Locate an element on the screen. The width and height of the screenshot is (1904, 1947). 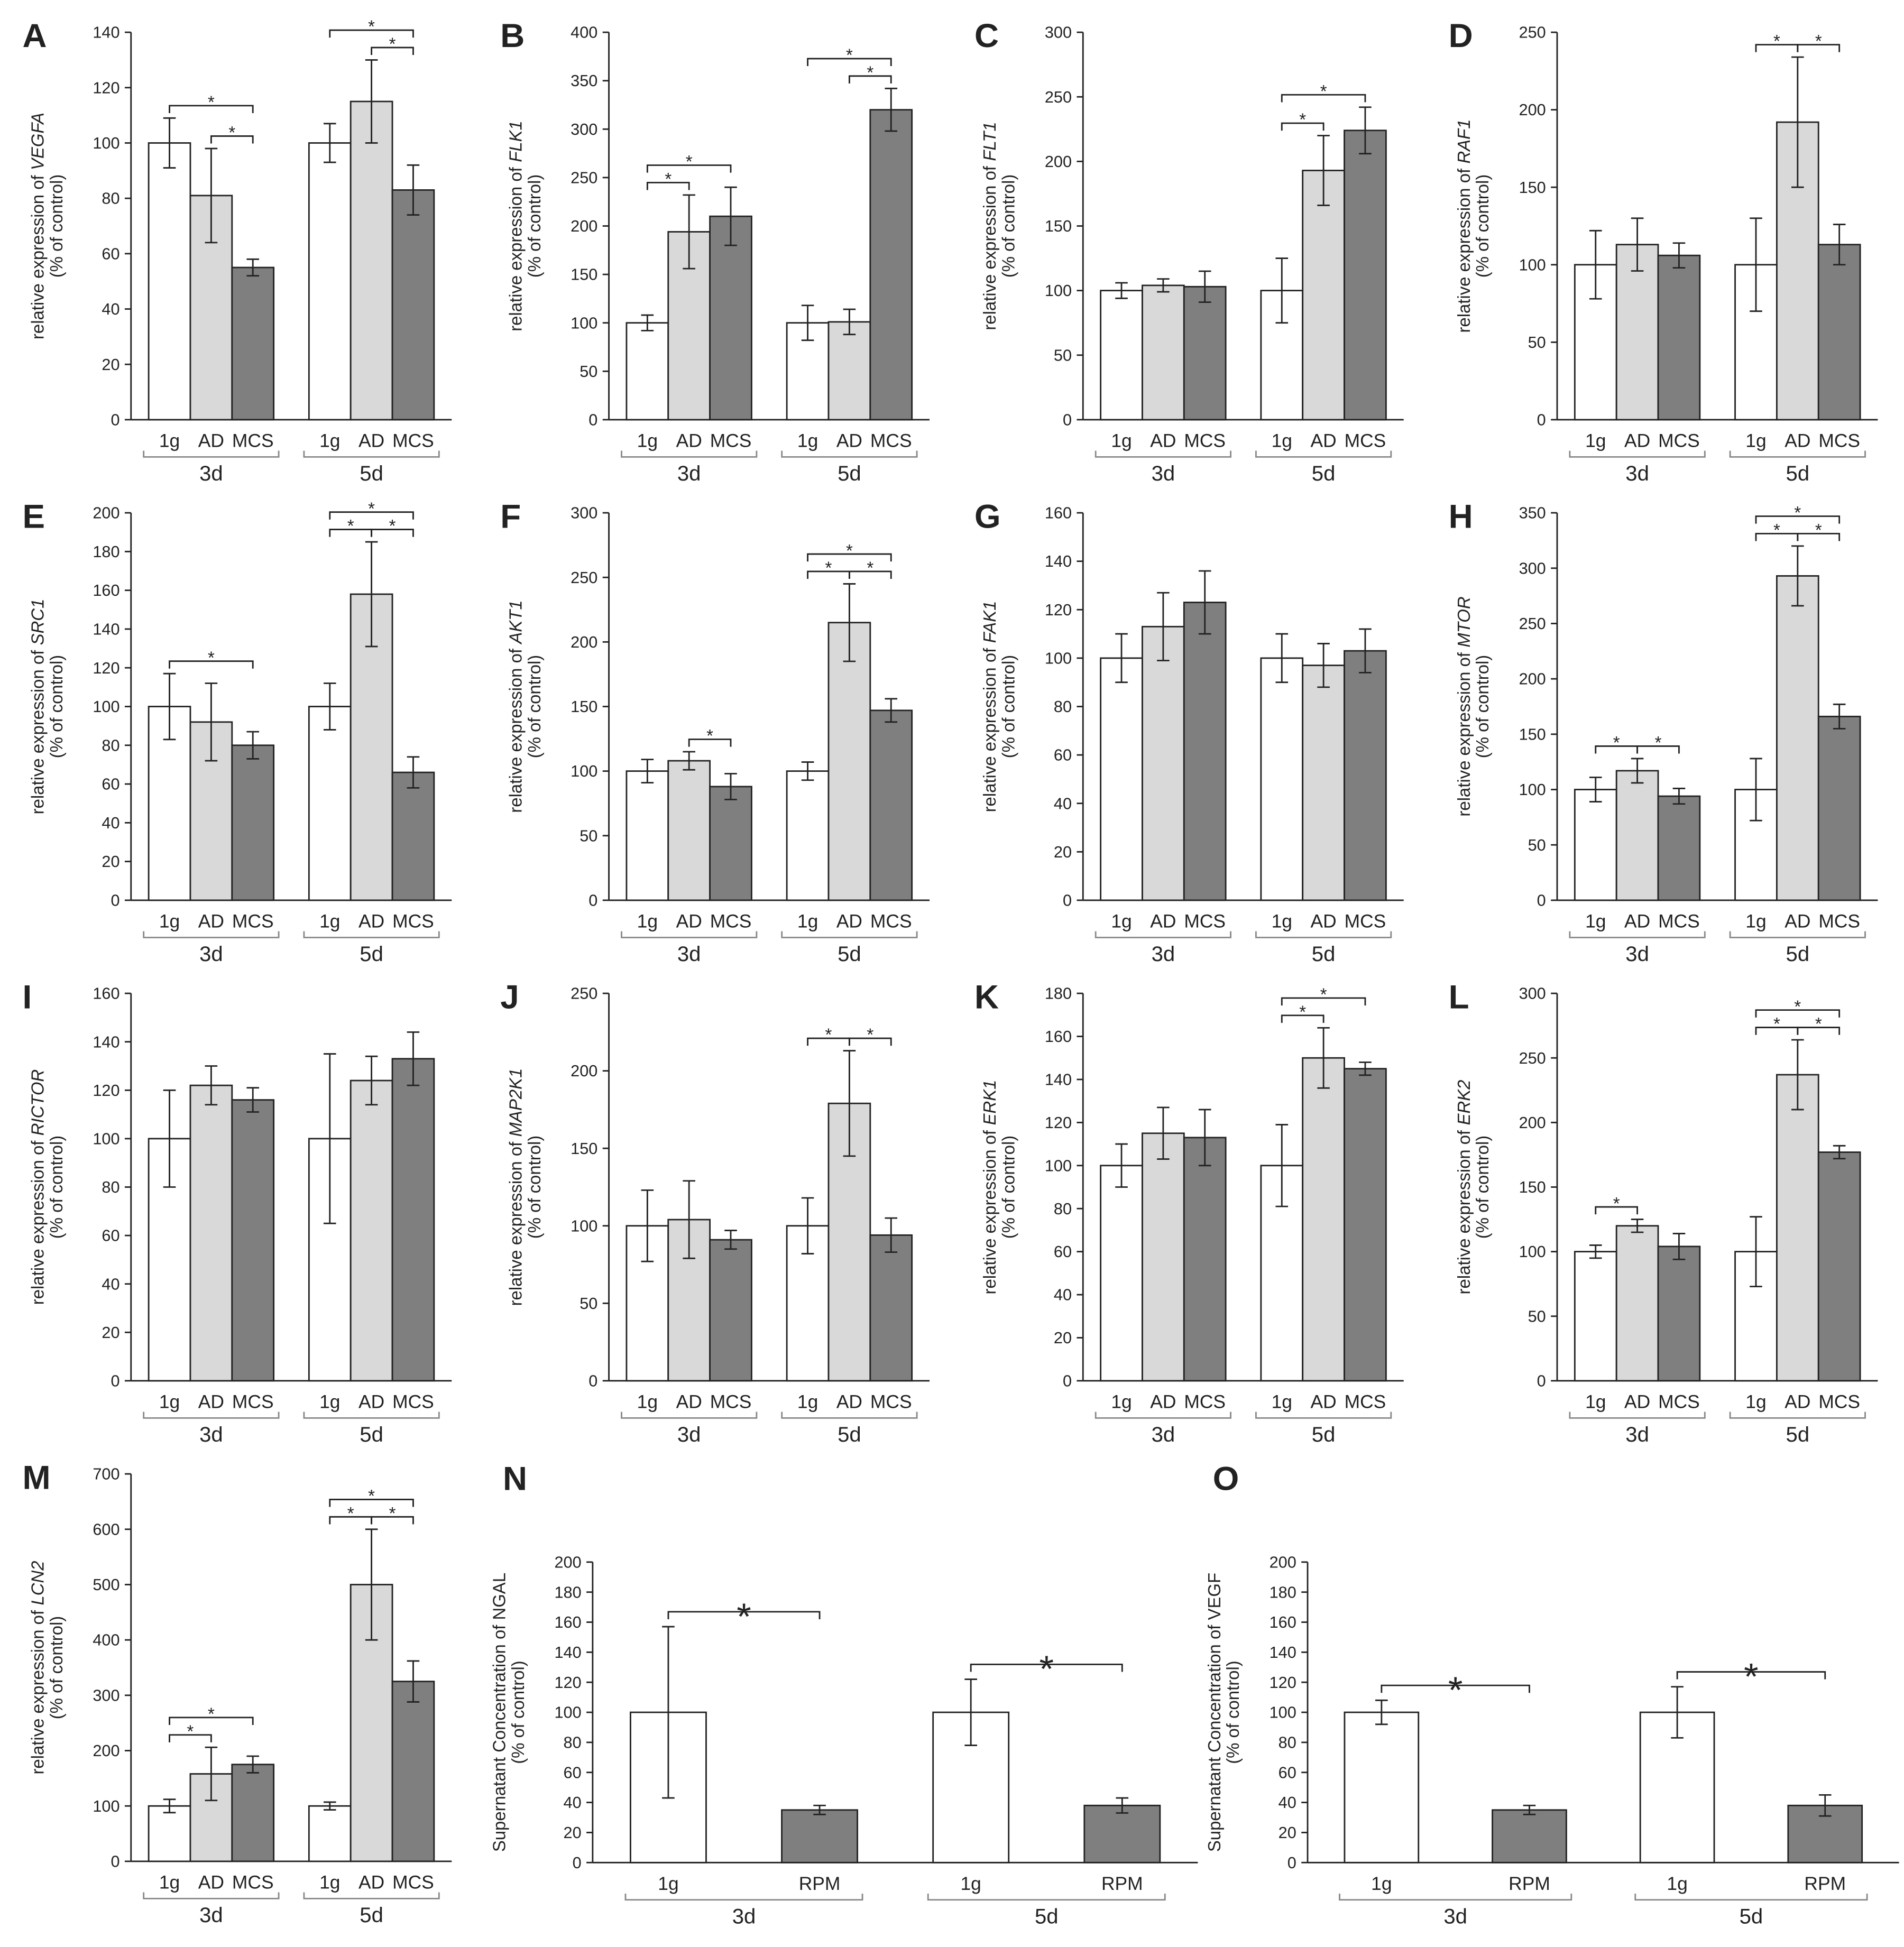
y-axis-label: relative expression of VEGFA is located at coordinates (38, 226).